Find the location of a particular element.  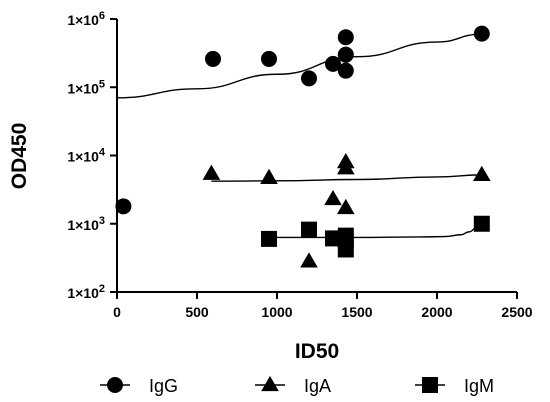

legend-label-igm: IgM is located at coordinates (479, 386).